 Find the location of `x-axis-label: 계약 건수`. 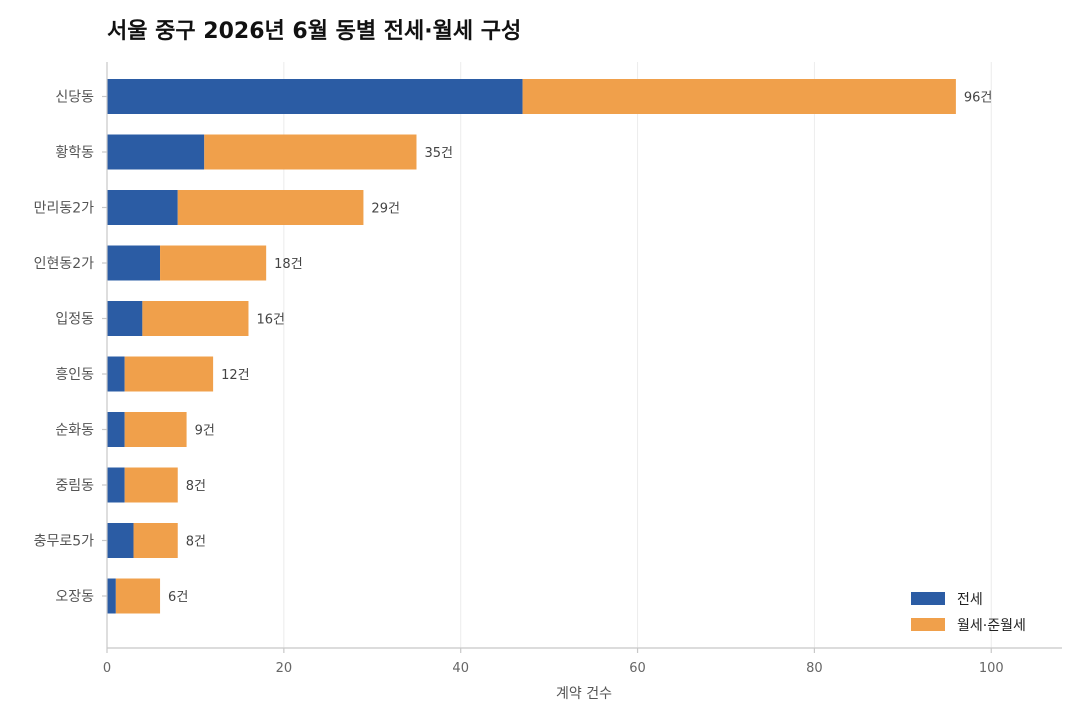

x-axis-label: 계약 건수 is located at coordinates (584, 694).